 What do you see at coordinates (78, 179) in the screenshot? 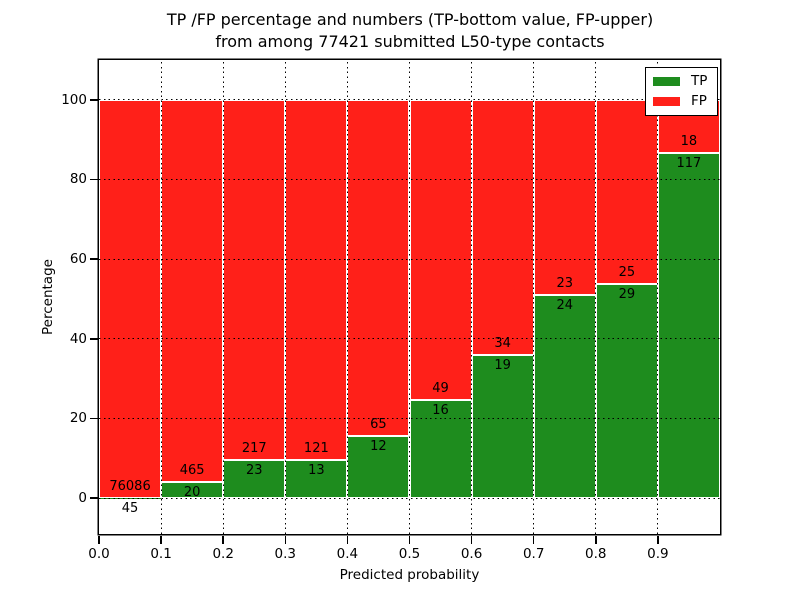
I see `y-tick-label: 80` at bounding box center [78, 179].